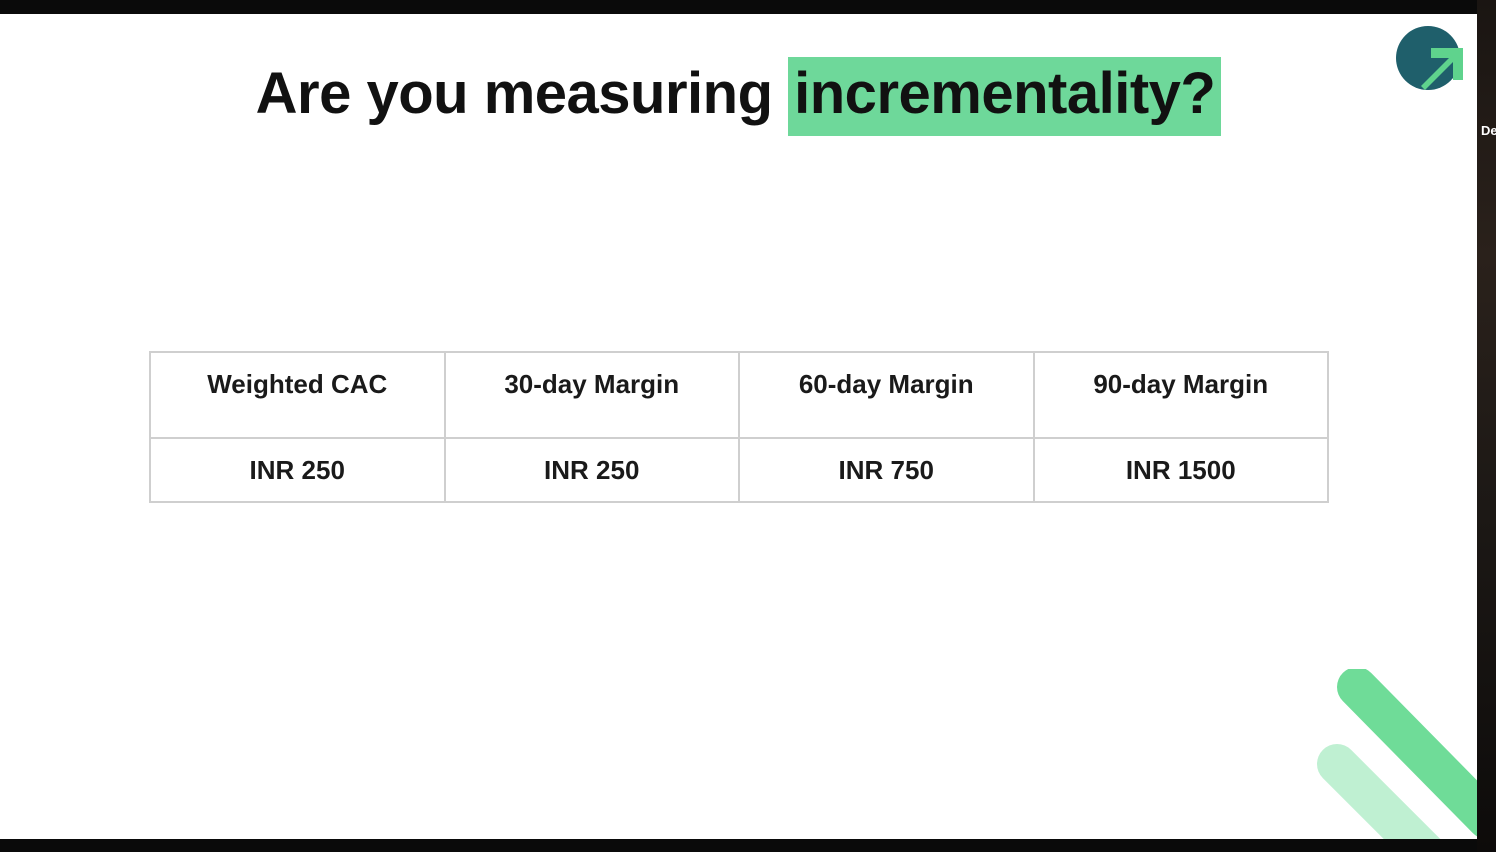 This screenshot has height=852, width=1496. Describe the element at coordinates (1429, 58) in the screenshot. I see `arrow-circle-logo-icon` at that location.